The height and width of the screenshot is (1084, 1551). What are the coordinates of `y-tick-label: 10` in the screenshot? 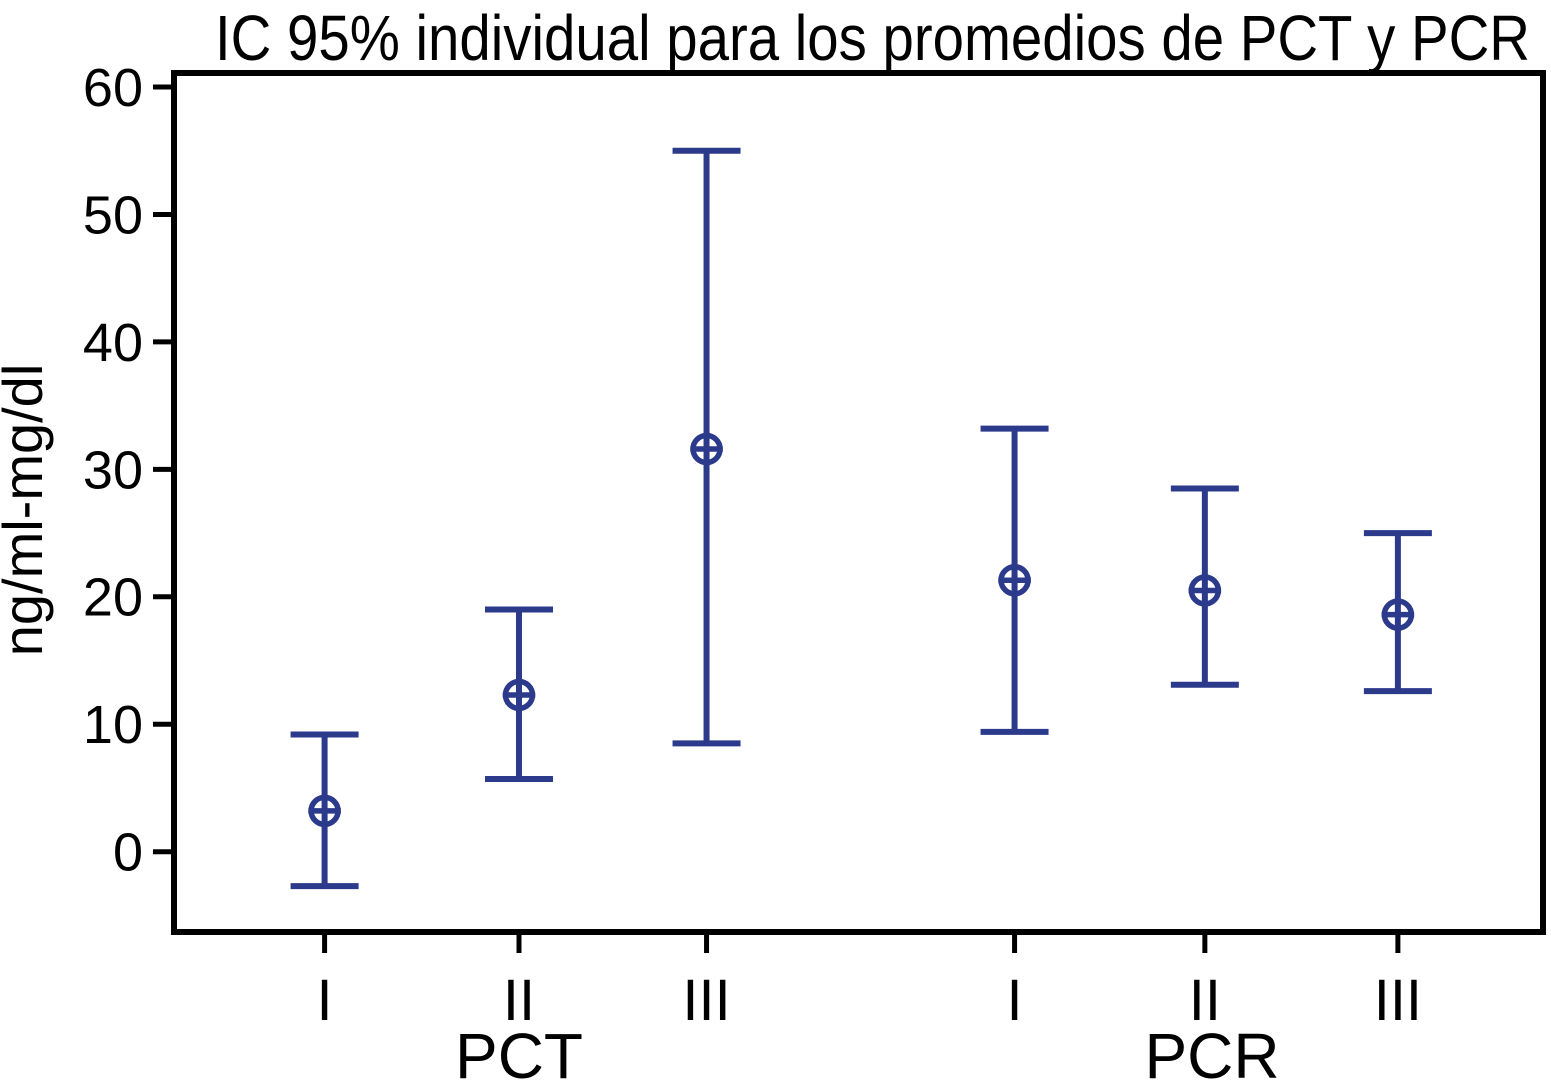 It's located at (113, 725).